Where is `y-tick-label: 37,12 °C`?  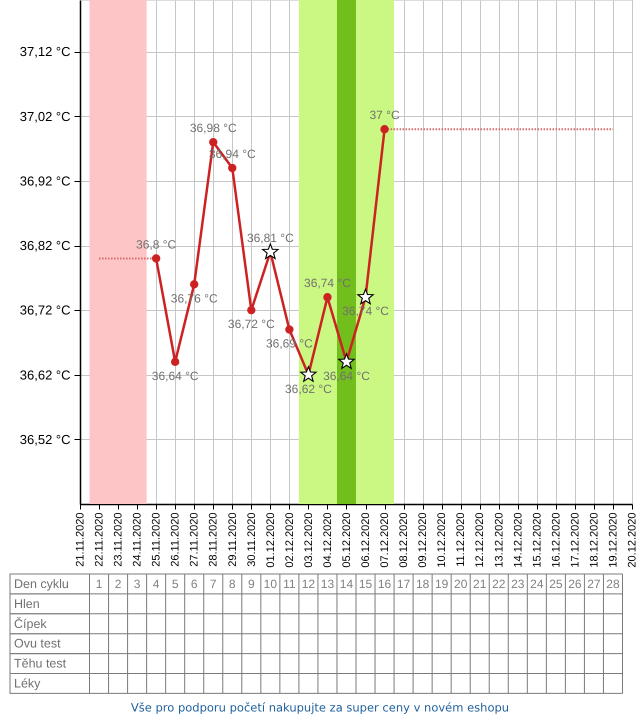 y-tick-label: 37,12 °C is located at coordinates (45, 52).